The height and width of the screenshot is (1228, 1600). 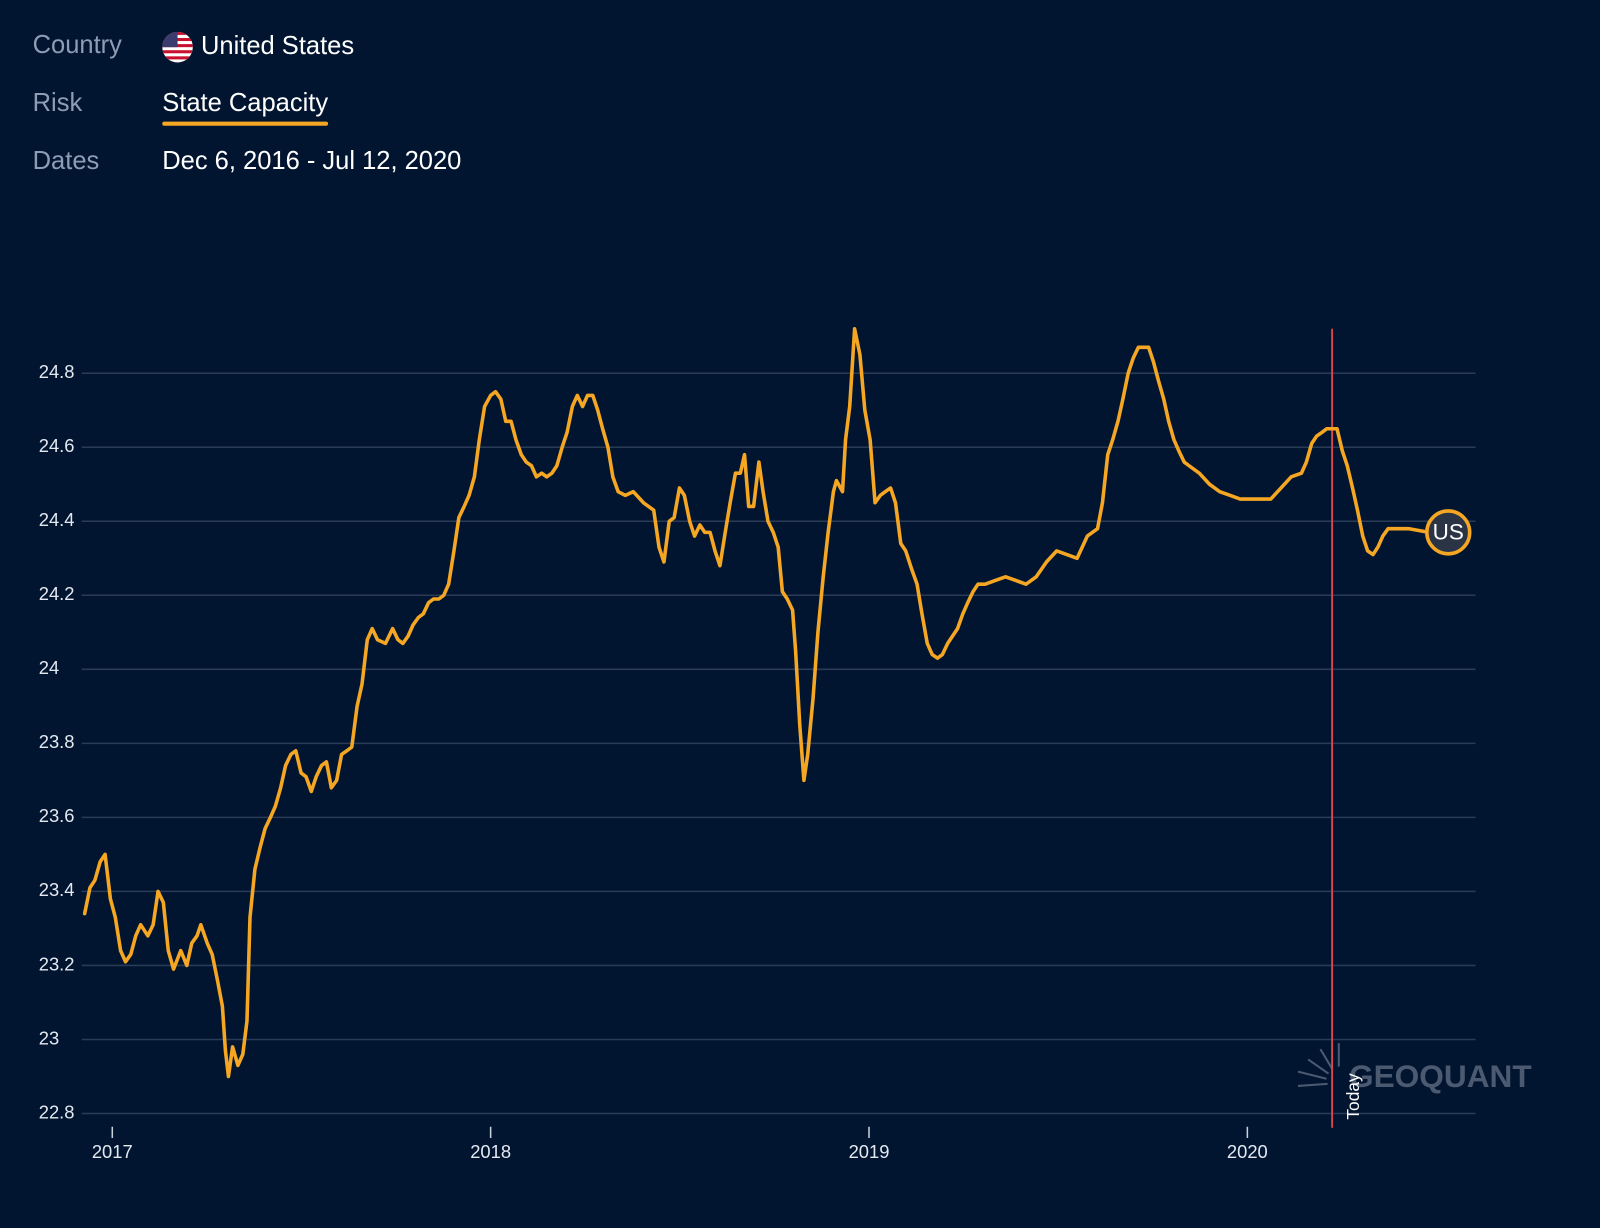 What do you see at coordinates (277, 46) in the screenshot?
I see `country-value: United States` at bounding box center [277, 46].